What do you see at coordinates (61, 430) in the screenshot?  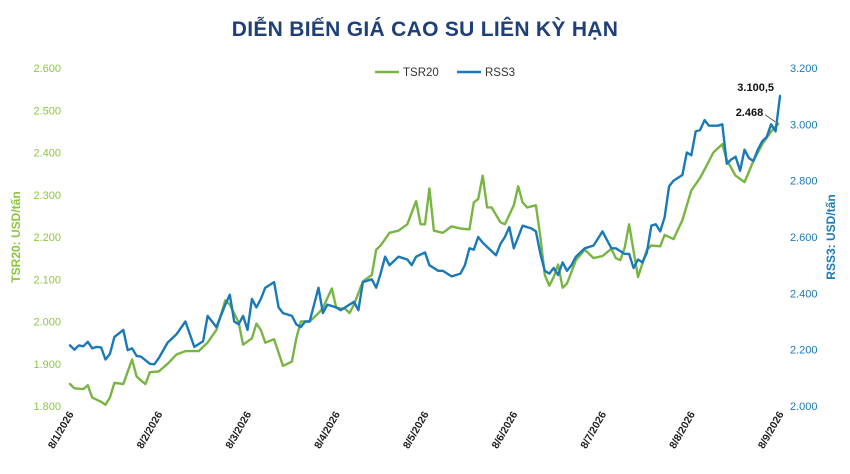 I see `x-tick-label: 8/1/2026` at bounding box center [61, 430].